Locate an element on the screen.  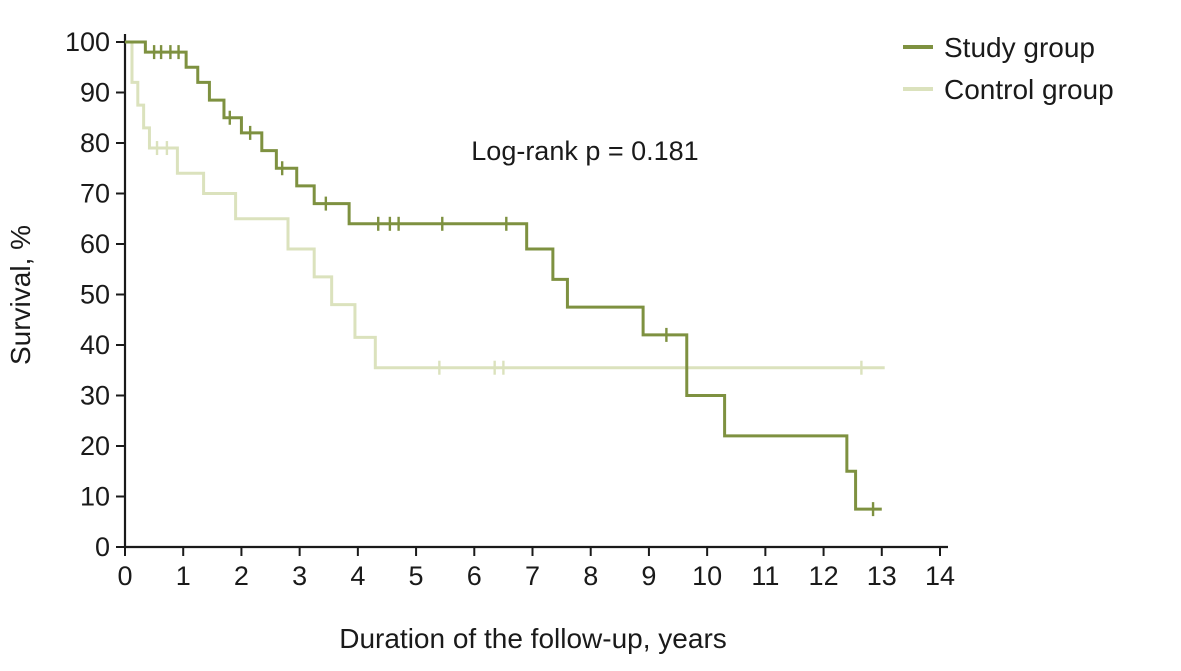
x-tick-label: 9 is located at coordinates (648, 576).